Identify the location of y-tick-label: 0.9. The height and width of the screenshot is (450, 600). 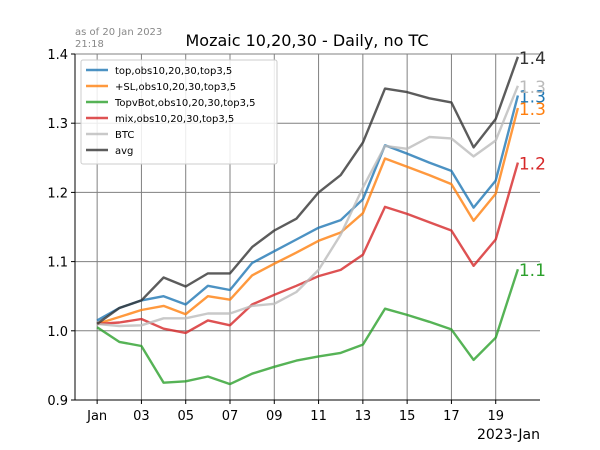
(57, 401).